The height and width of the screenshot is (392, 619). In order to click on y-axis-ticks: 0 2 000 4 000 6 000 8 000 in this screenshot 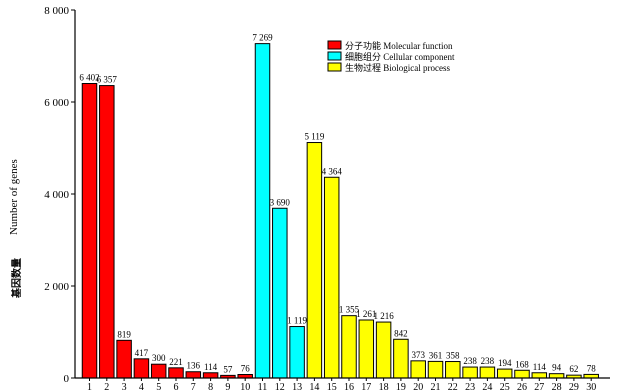, I will do `click(59, 195)`.